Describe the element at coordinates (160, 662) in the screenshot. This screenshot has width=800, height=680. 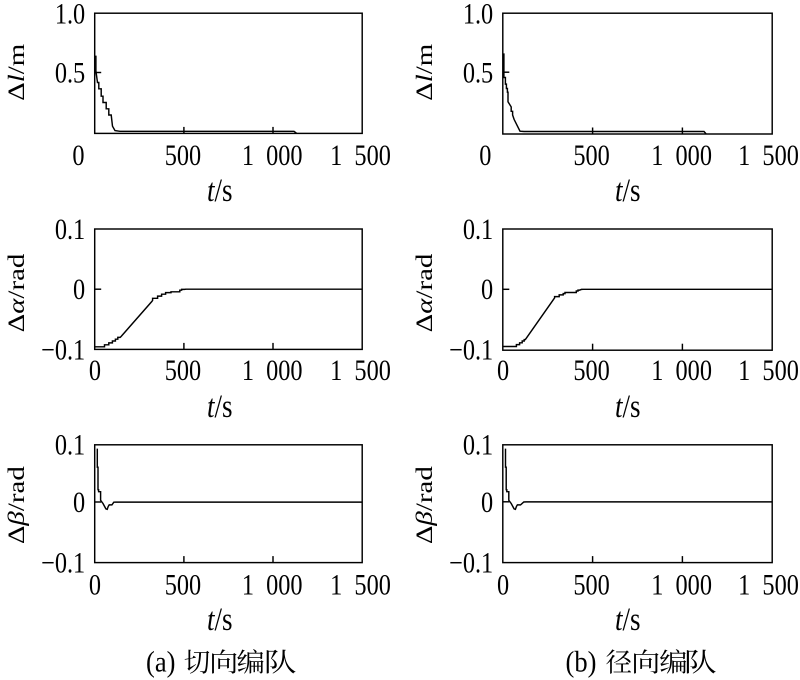
I see `svg-text: (a)` at that location.